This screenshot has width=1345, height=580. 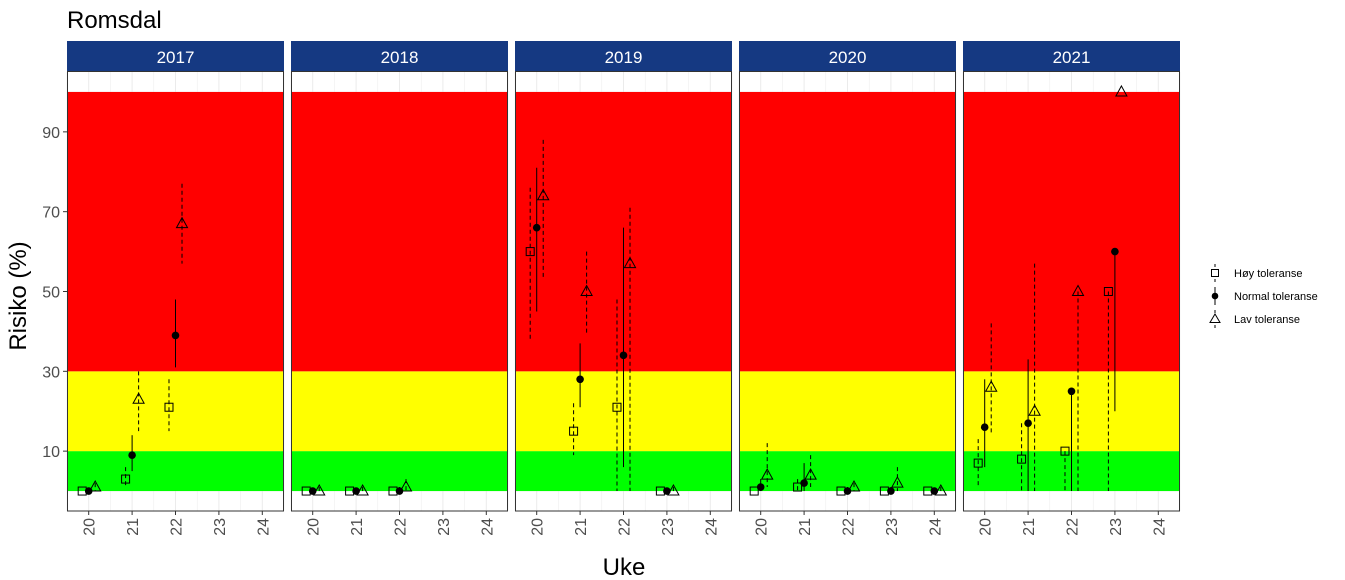 I want to click on legend-item: Normal toleranse, so click(x=1264, y=296).